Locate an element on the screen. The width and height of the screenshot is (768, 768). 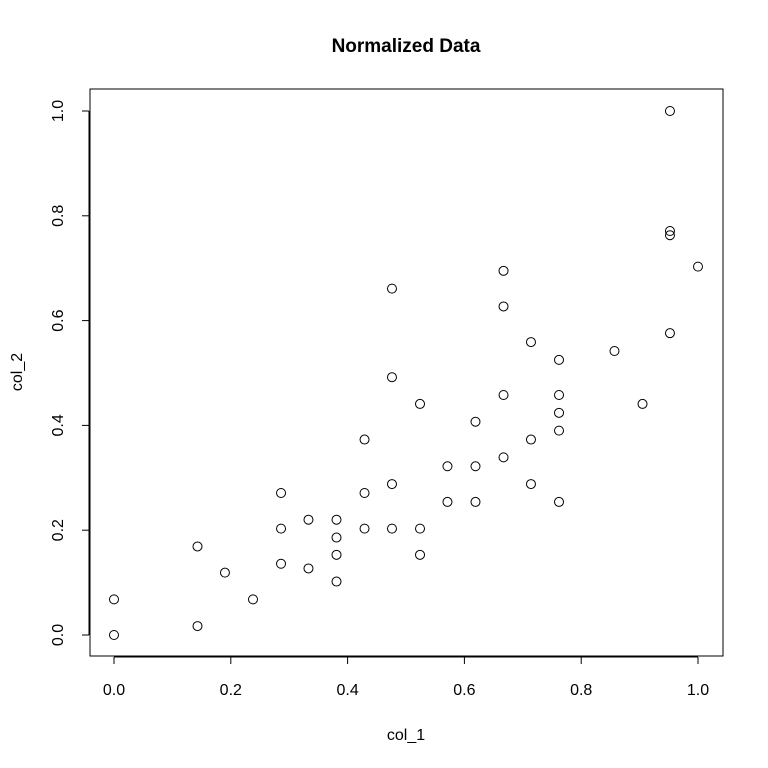
x-tick-label: 0.6 is located at coordinates (464, 690).